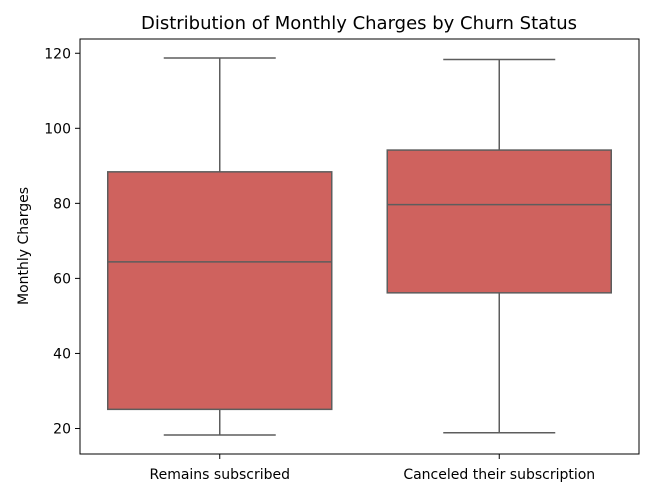 The image size is (663, 486). Describe the element at coordinates (499, 475) in the screenshot. I see `x-tick-label: Canceled their subscription` at that location.